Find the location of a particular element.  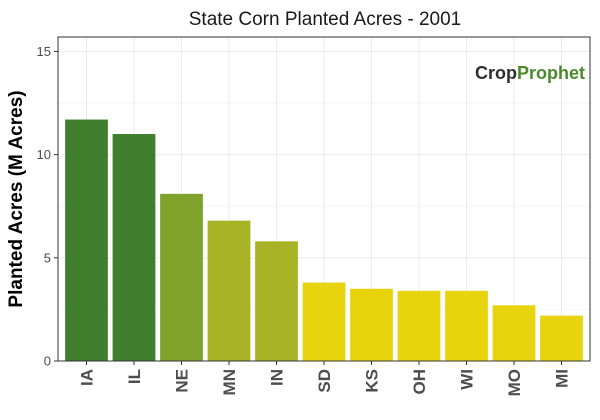

chart-title: State Corn Planted Acres - 2001 is located at coordinates (325, 19).